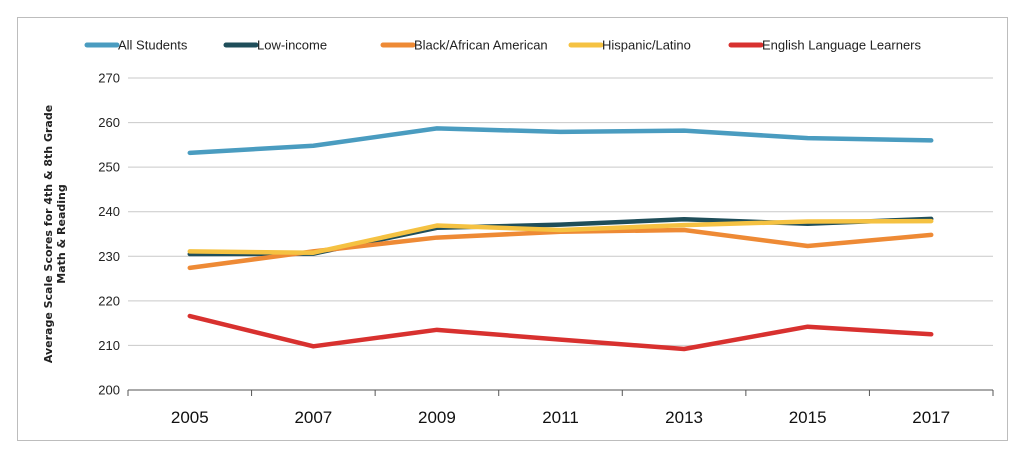  Describe the element at coordinates (560, 236) in the screenshot. I see `series-line-low-income` at that location.